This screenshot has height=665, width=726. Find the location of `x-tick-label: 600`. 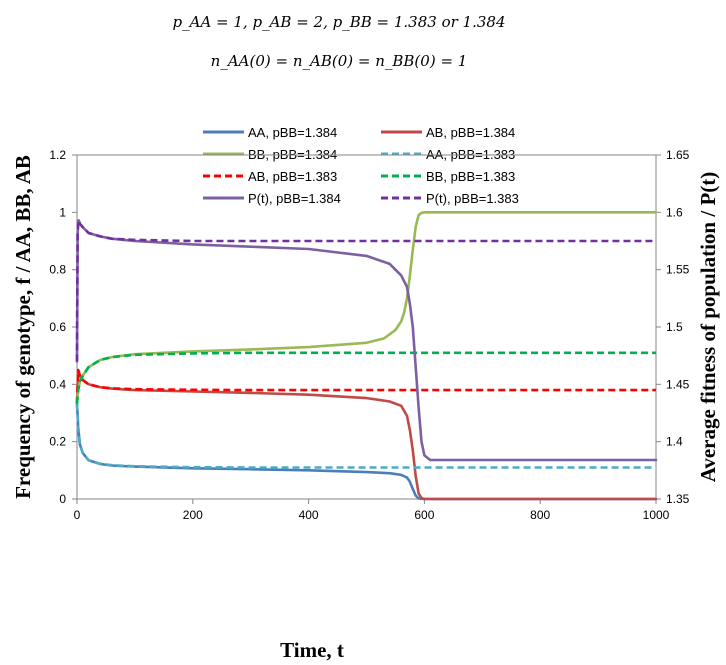

x-tick-label: 600 is located at coordinates (424, 515).